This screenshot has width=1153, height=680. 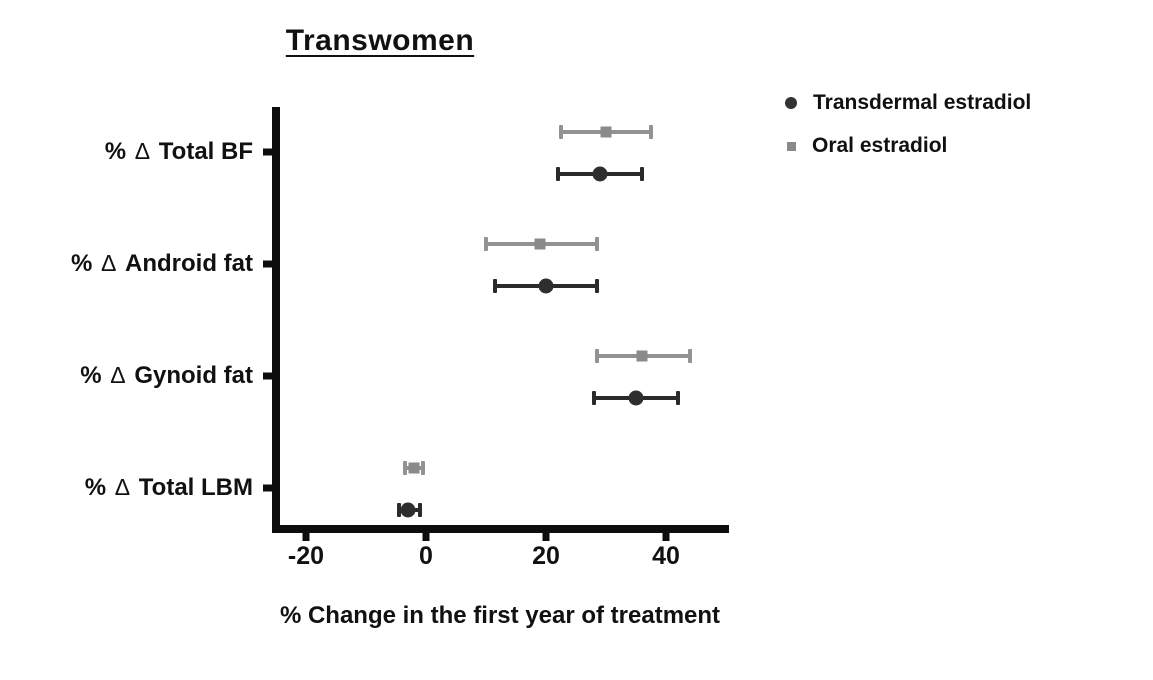 I want to click on legend-label: Transdermal estradiol, so click(x=922, y=102).